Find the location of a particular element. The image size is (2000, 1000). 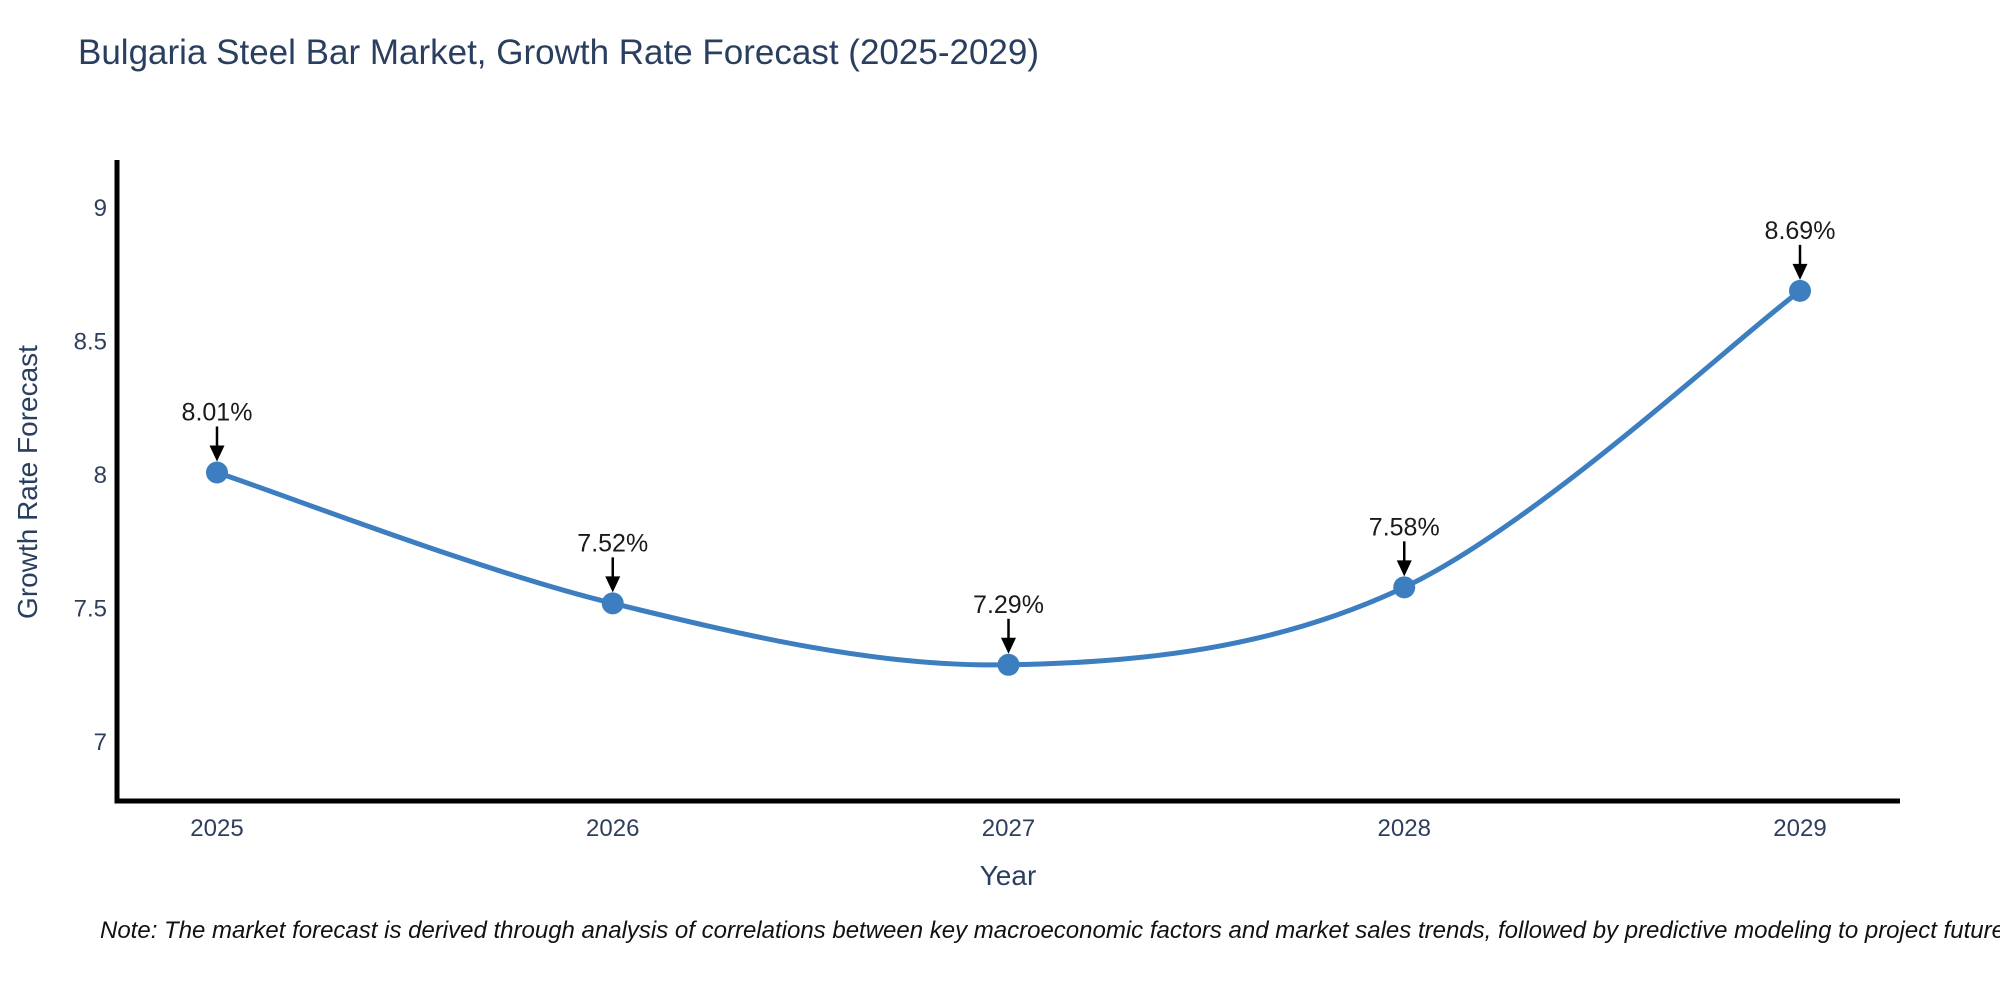

annotation-label: 7.58% is located at coordinates (1404, 527).